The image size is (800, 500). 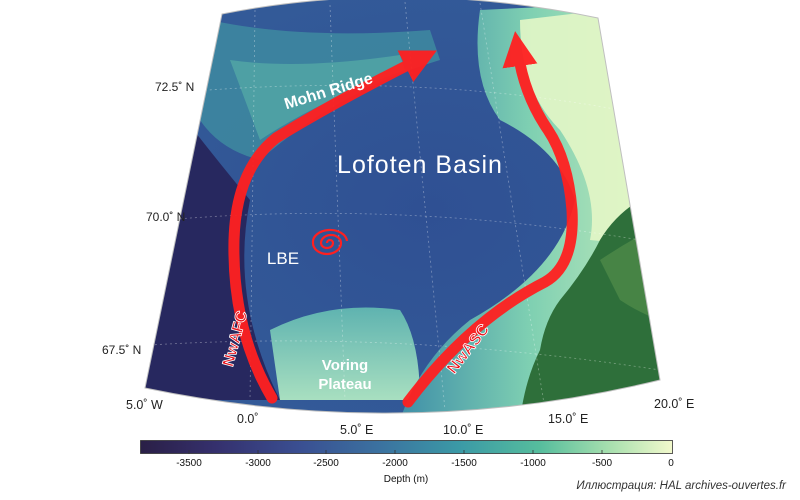 I want to click on lon-label-20e: 20.0˚ E, so click(x=674, y=404).